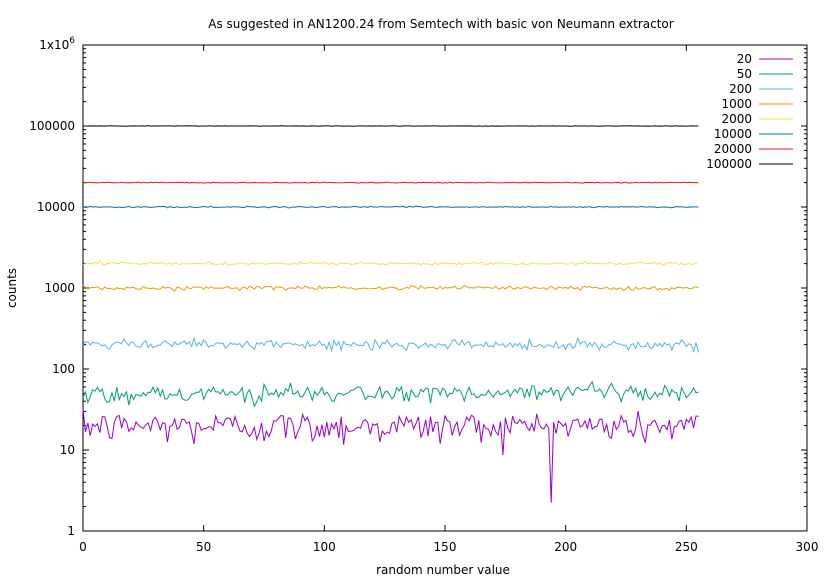  I want to click on y-axis-label: counts, so click(12, 288).